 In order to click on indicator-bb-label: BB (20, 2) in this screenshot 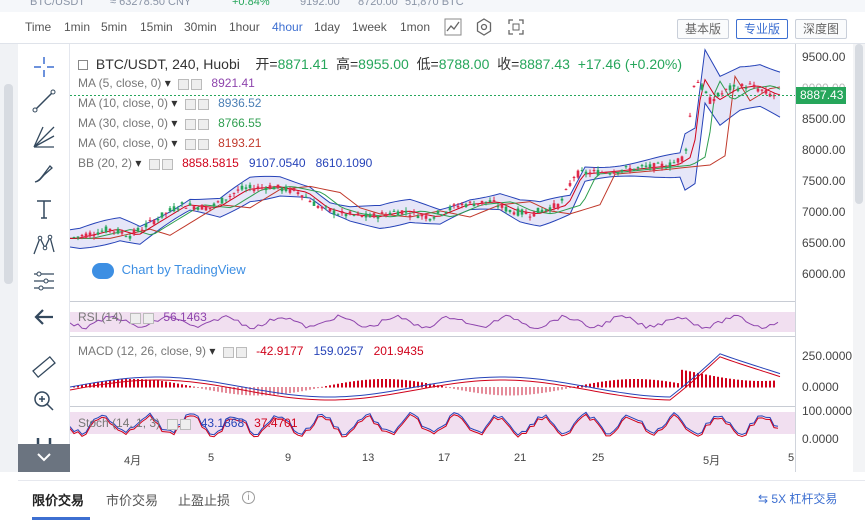, I will do `click(105, 163)`.